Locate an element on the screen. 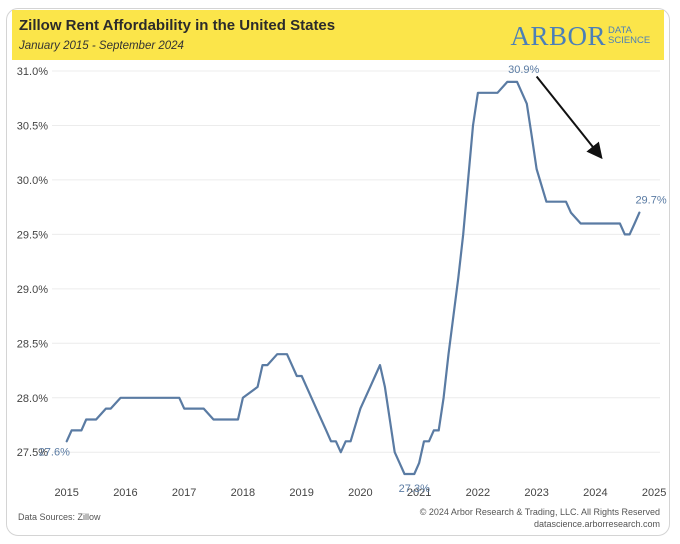 The height and width of the screenshot is (544, 680). y-tick-label: 30.0% is located at coordinates (32, 181).